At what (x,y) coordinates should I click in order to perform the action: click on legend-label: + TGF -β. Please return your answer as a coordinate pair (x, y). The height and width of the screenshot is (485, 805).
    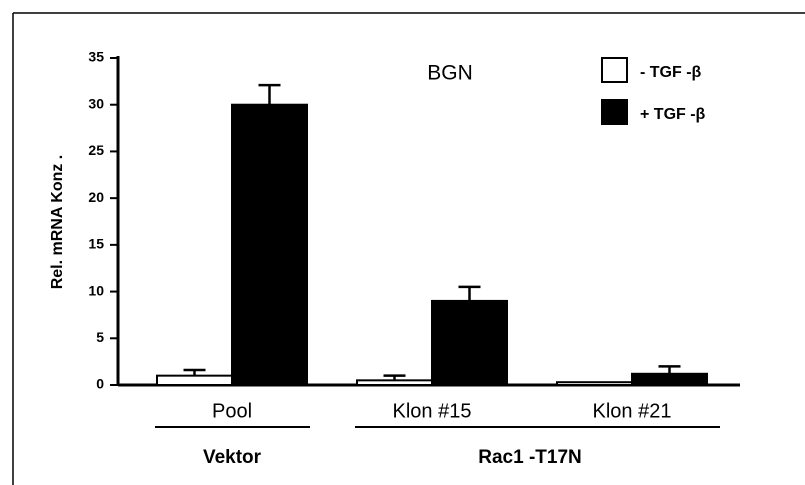
    Looking at the image, I should click on (673, 114).